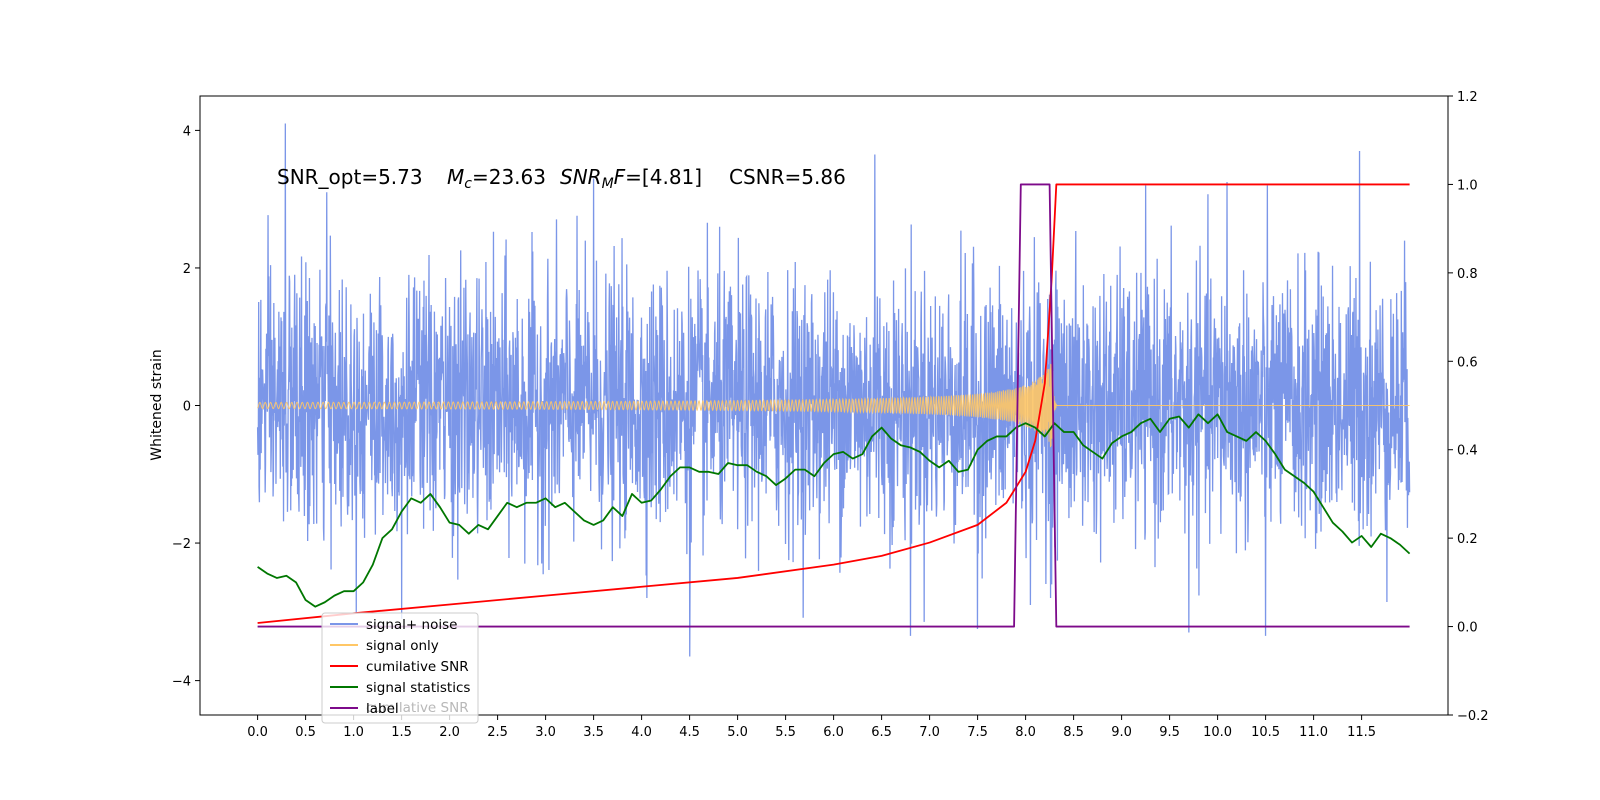 This screenshot has width=1600, height=800. I want to click on y-tick-label: −4, so click(181, 682).